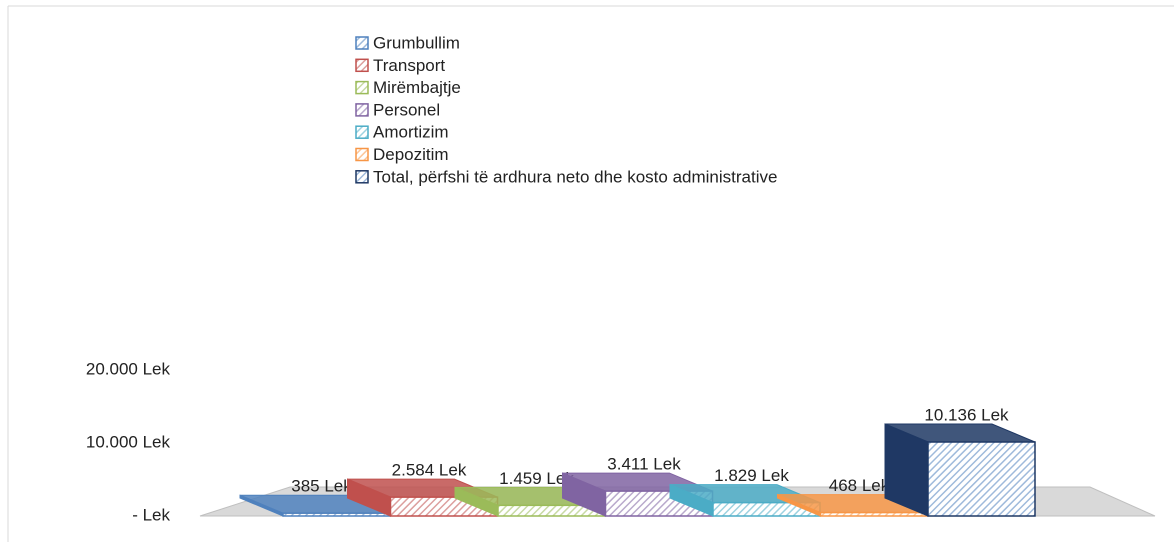  Describe the element at coordinates (751, 475) in the screenshot. I see `value-label: 1.829 Lek` at that location.